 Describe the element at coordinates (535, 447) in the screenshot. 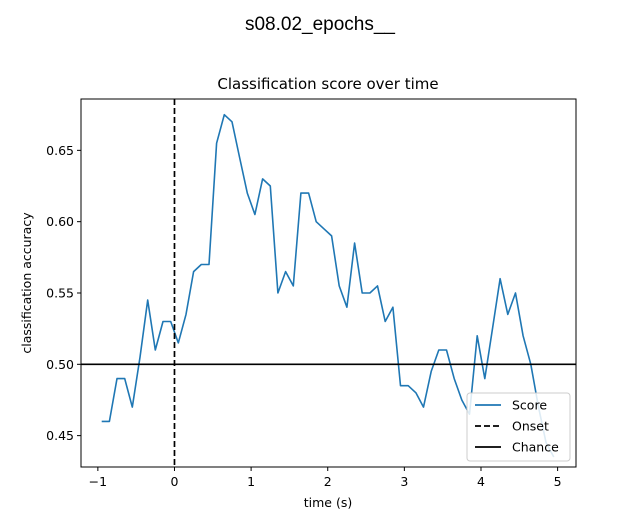

I see `legend-label-chance: Chance` at that location.